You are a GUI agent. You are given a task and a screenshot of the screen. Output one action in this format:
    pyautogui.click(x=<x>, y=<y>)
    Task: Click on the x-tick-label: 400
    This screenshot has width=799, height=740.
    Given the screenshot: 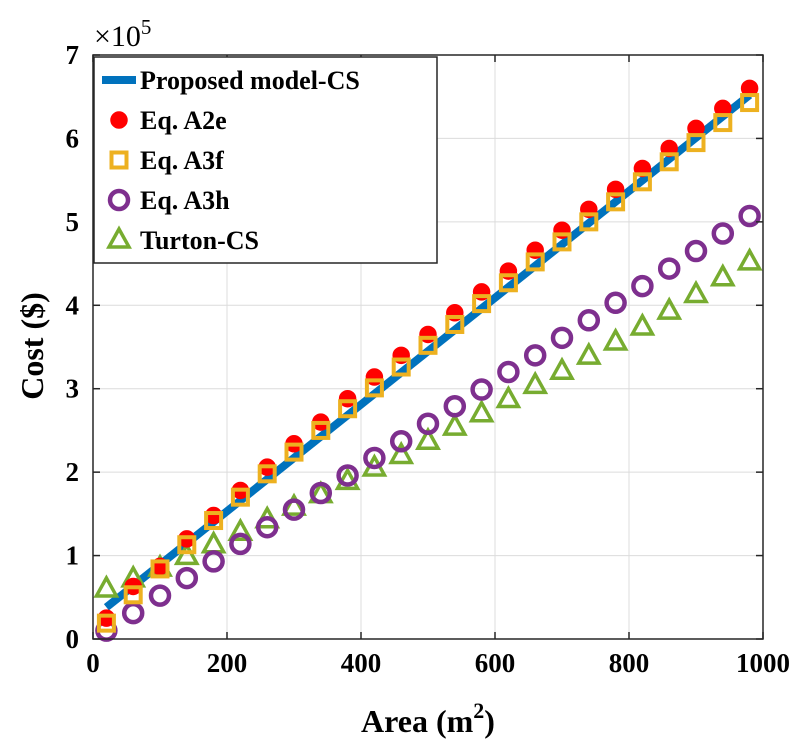 What is the action you would take?
    pyautogui.click(x=361, y=663)
    